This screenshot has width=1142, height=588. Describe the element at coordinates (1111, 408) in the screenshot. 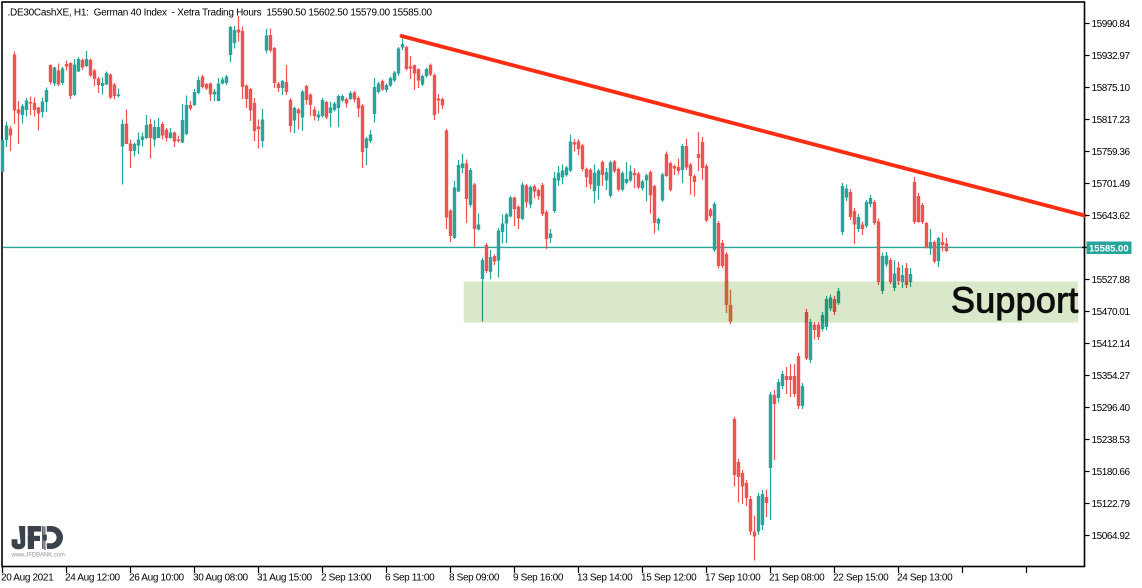

I see `svg-text: 15296.40` at that location.